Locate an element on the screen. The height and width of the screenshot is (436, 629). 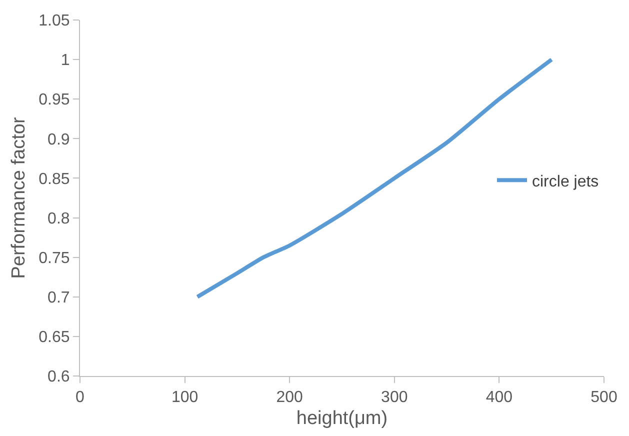
x-tick-label: 500 is located at coordinates (604, 397).